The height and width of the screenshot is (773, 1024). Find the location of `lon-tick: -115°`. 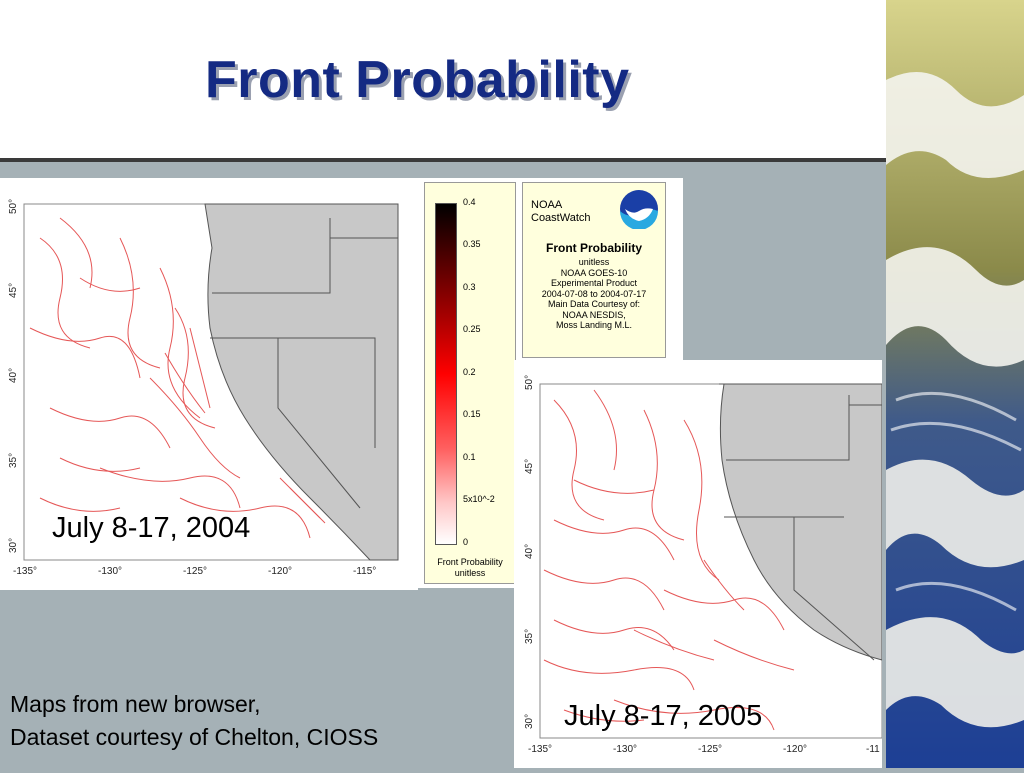

lon-tick: -115° is located at coordinates (365, 571).